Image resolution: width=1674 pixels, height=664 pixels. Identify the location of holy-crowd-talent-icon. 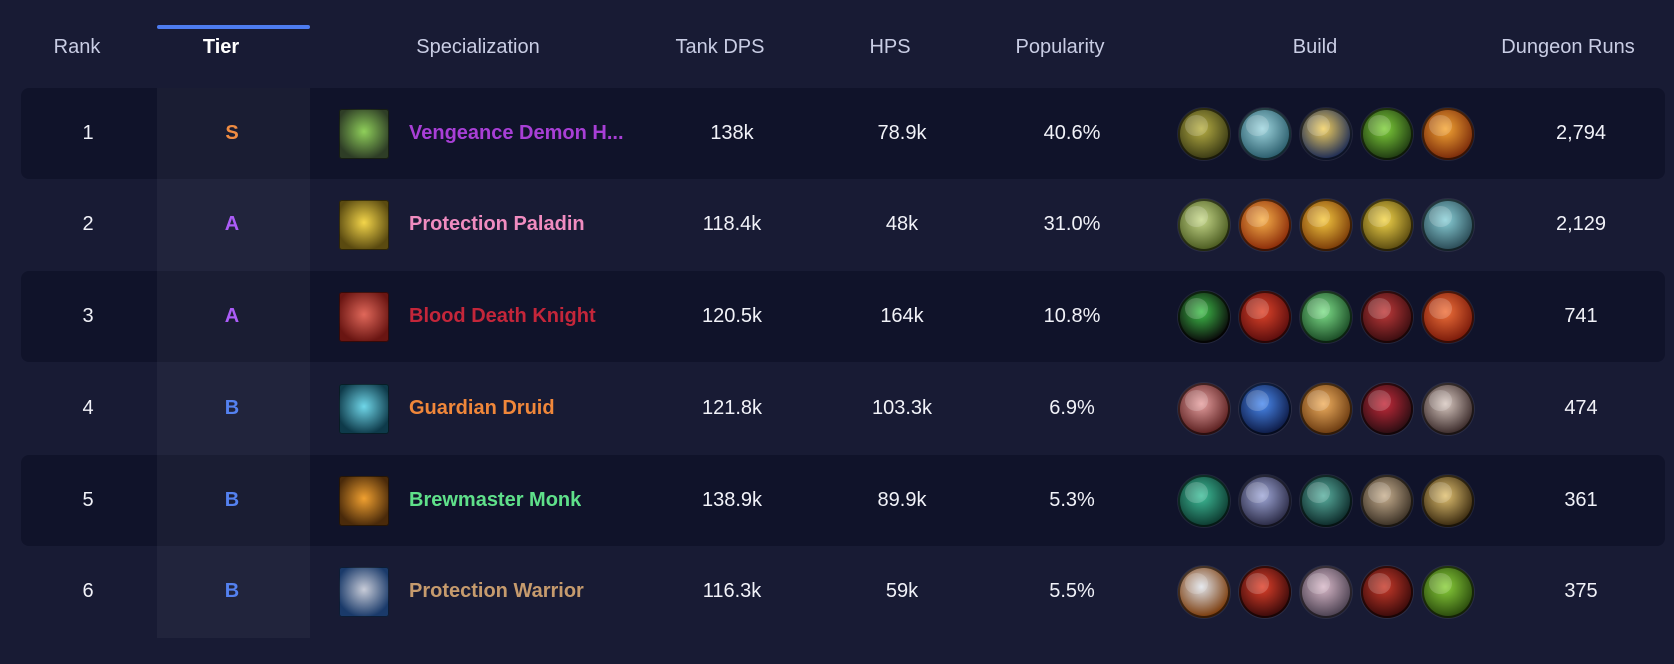
(1326, 224).